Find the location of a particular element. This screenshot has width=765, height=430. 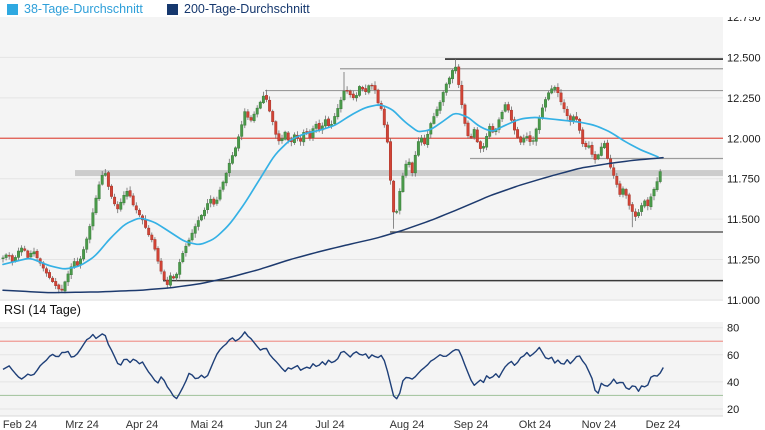

legend-item-ma38: 38-Tage-Durchschnitt is located at coordinates (75, 9).